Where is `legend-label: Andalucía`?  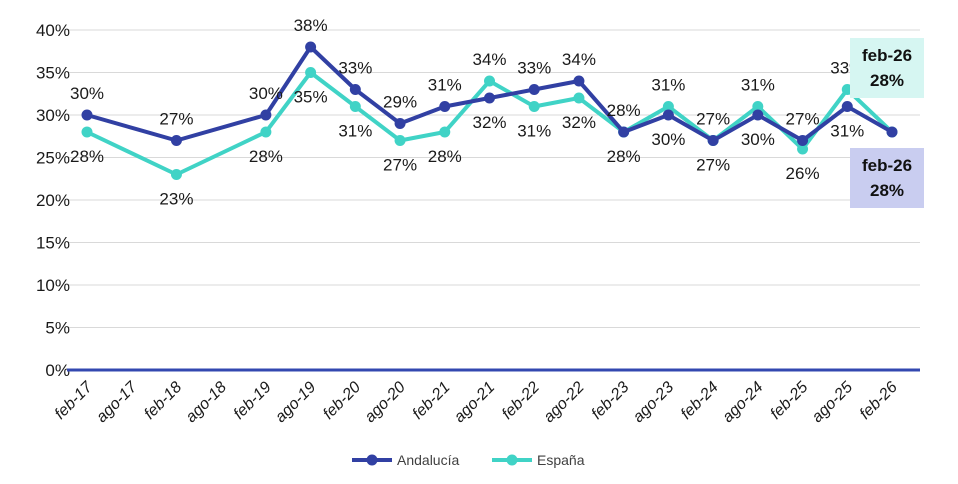
legend-label: Andalucía is located at coordinates (428, 460).